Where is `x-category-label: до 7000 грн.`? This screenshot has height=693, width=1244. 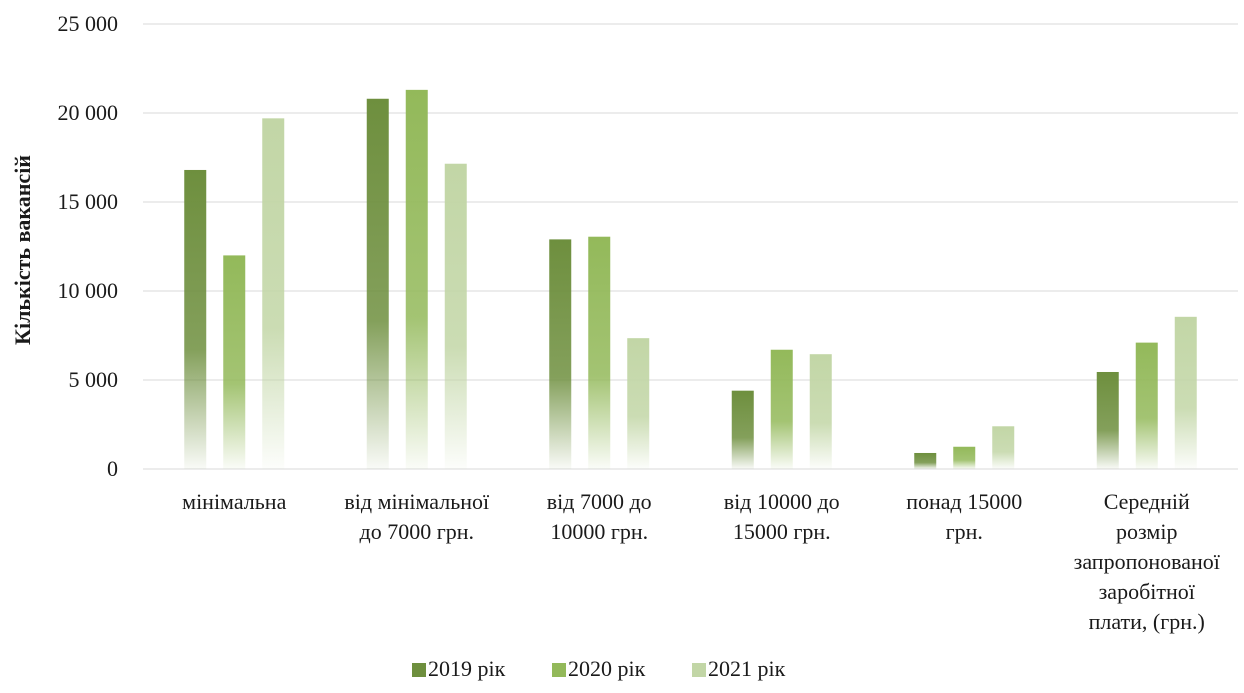
x-category-label: до 7000 грн. is located at coordinates (417, 531).